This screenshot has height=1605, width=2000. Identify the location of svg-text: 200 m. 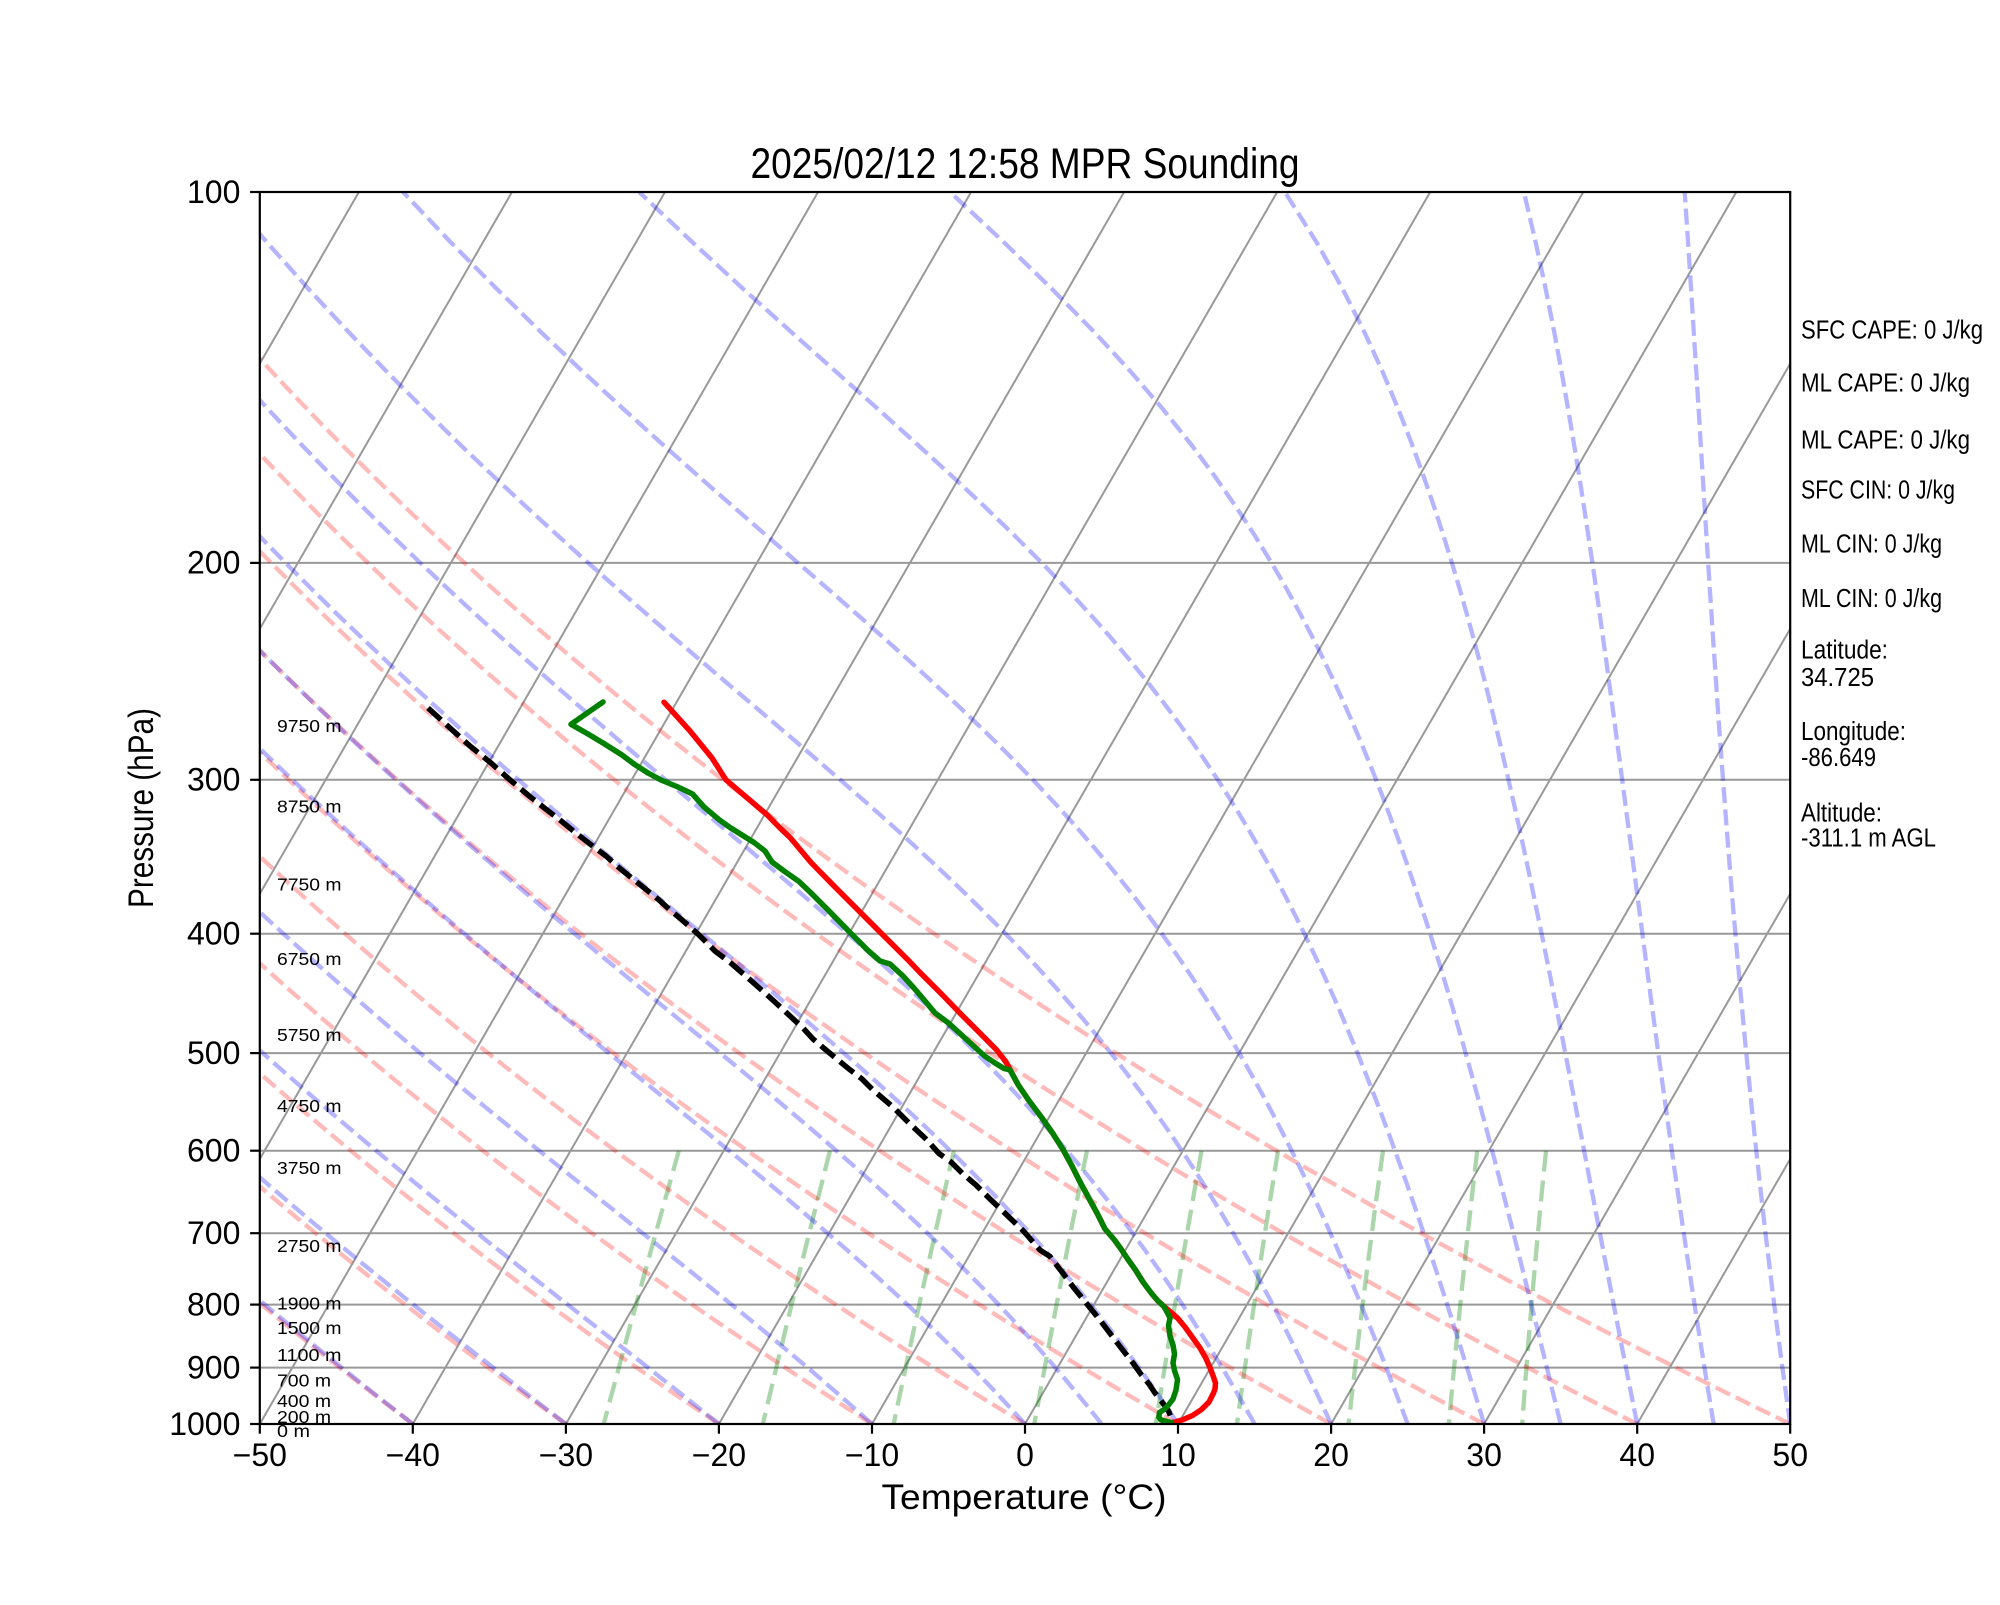
(304, 1417).